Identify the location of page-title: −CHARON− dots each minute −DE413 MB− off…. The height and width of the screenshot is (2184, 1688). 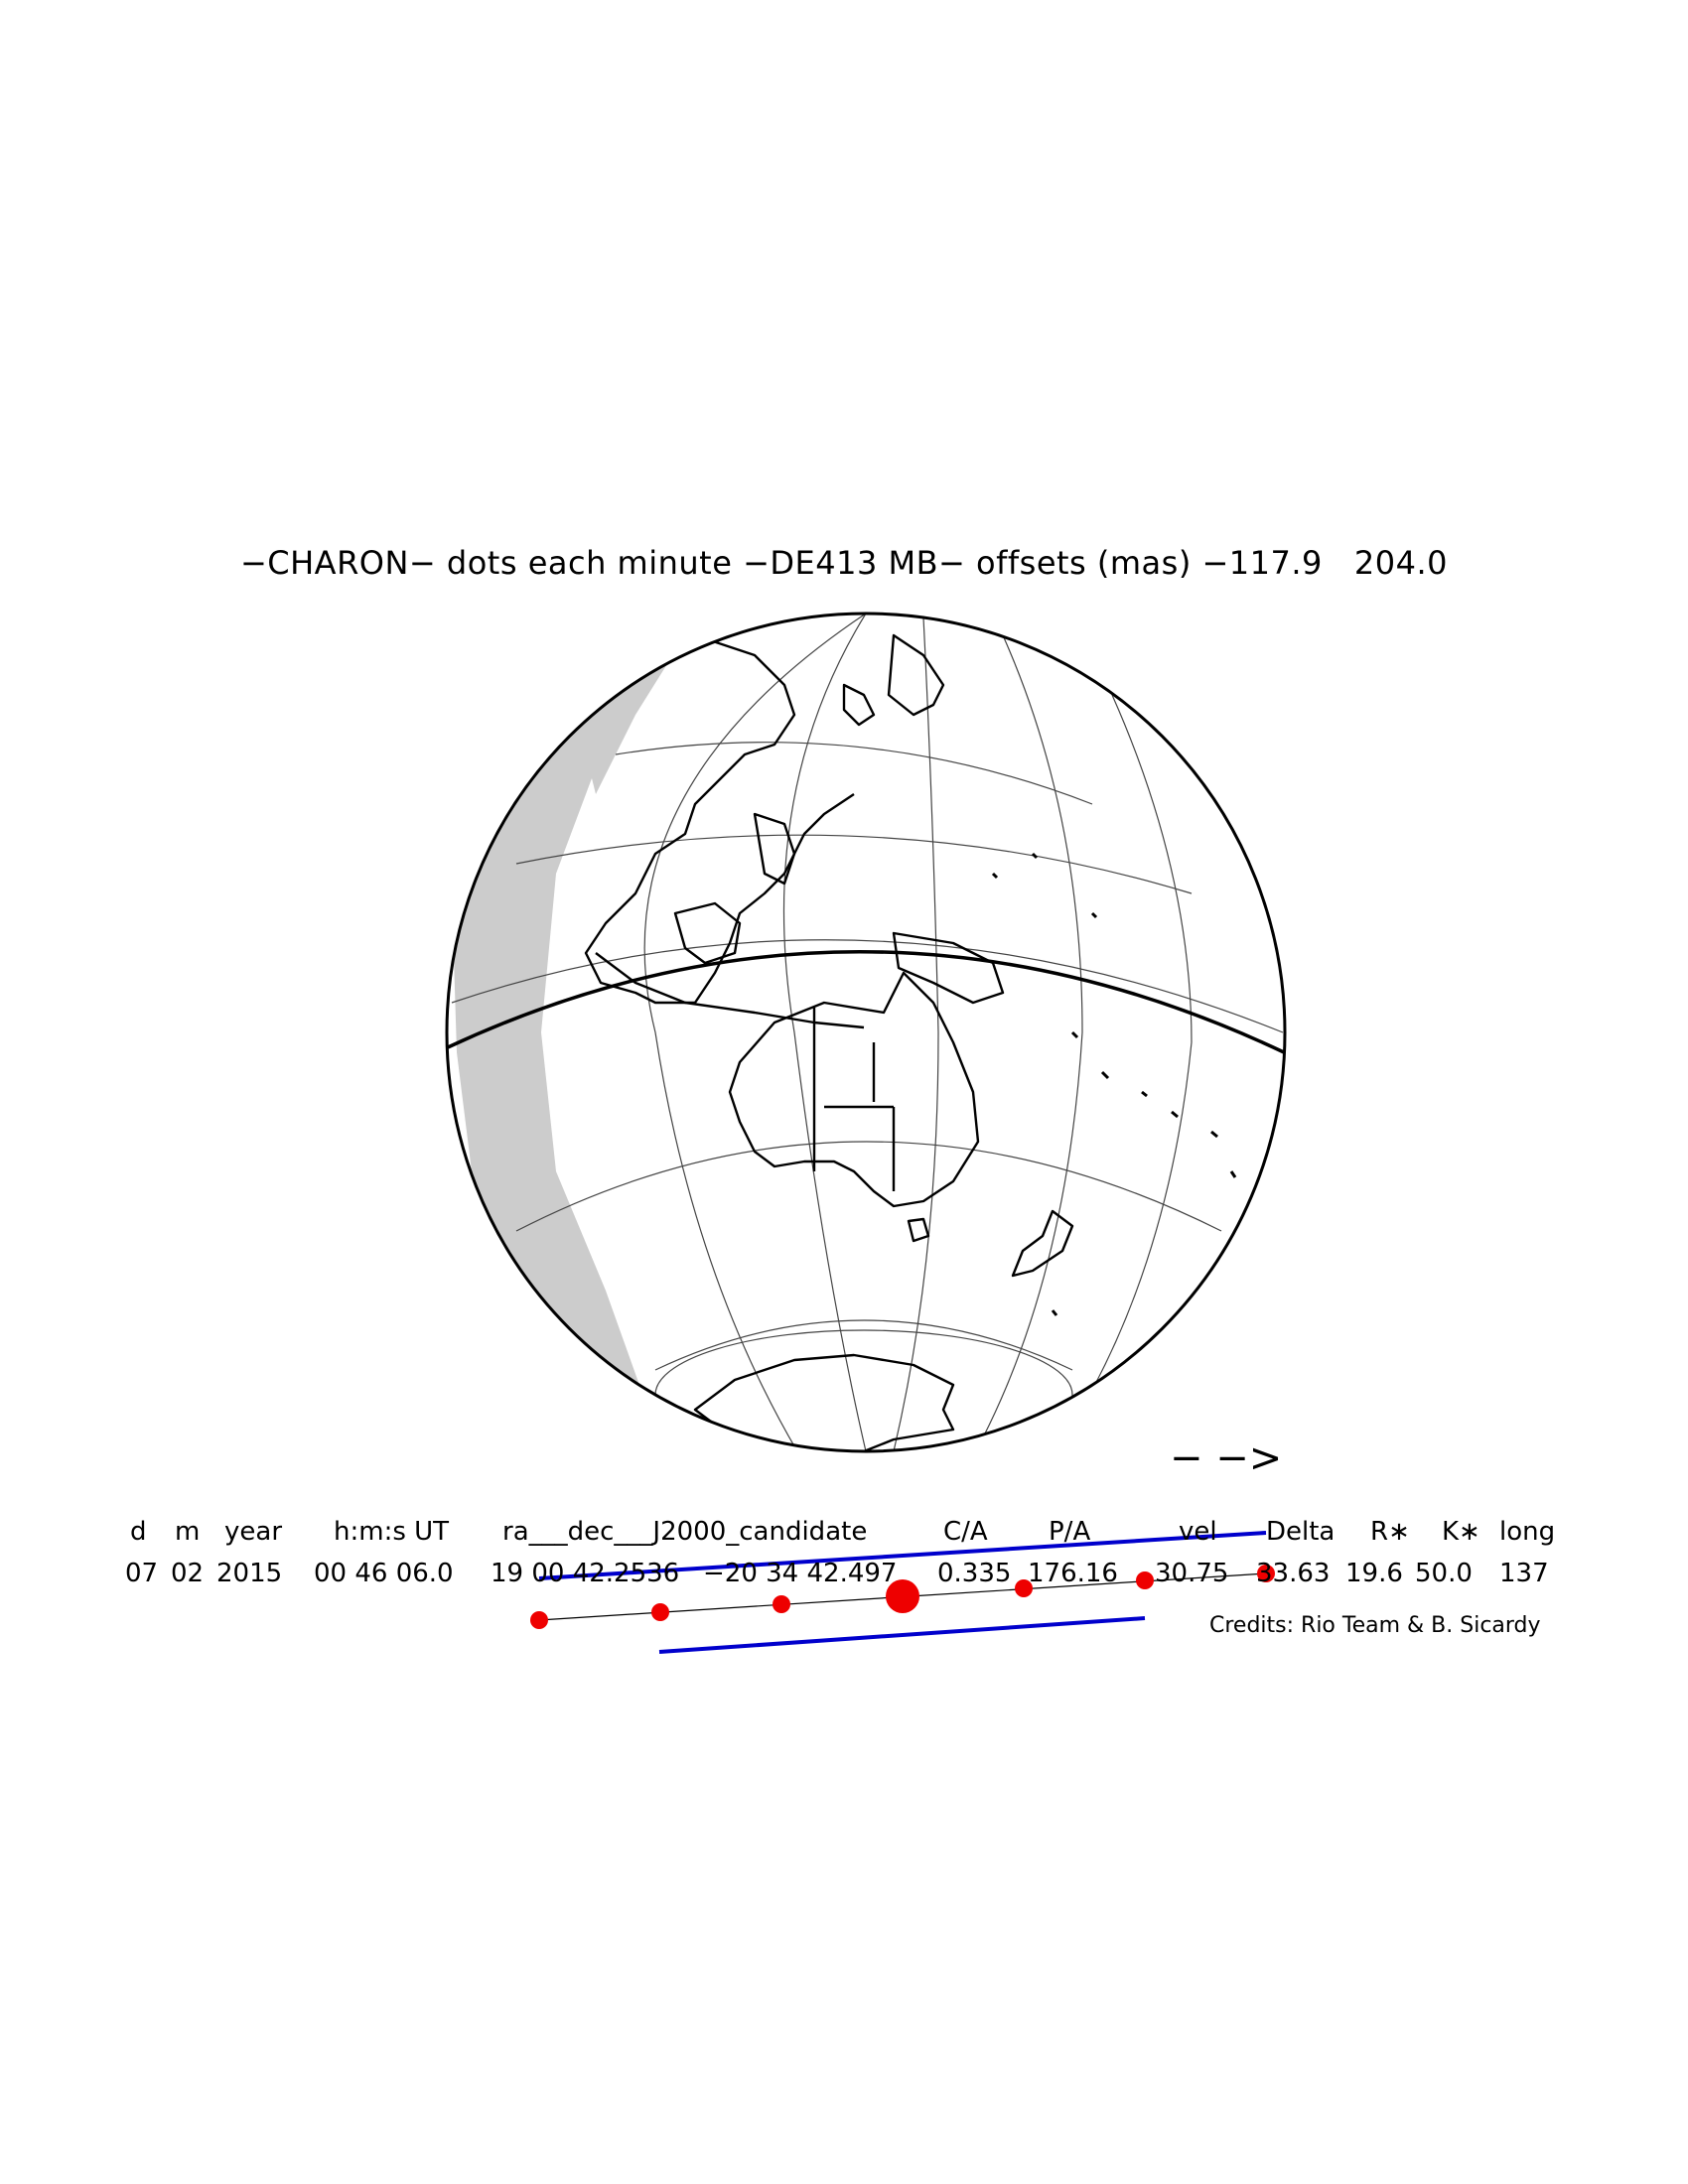
(844, 563).